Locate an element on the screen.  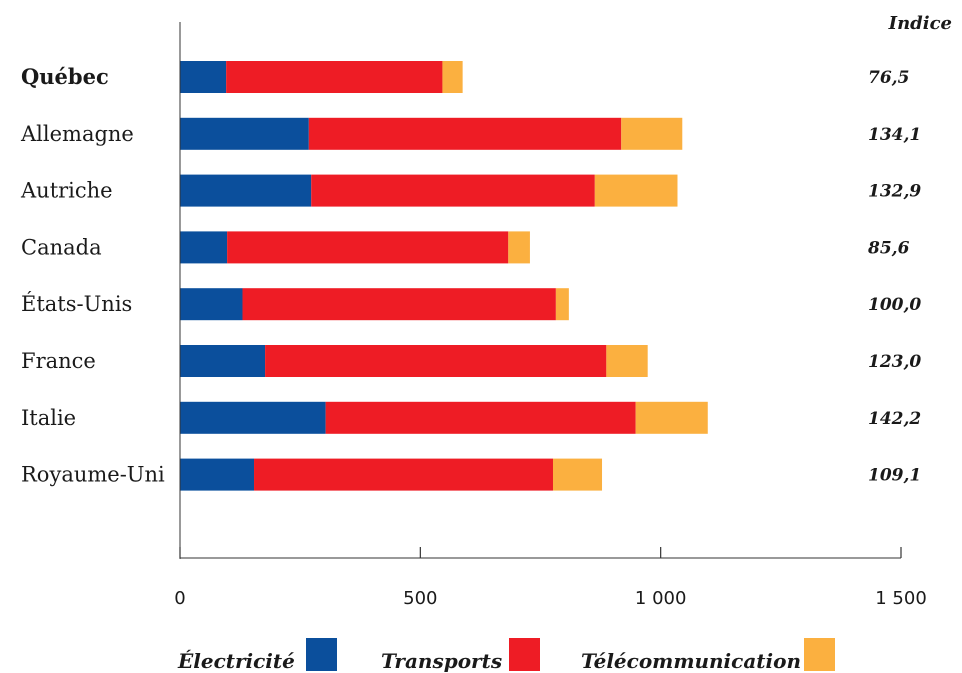
index-labels: 76,5 134,1 132,9 85,6 100,0 123,0 142,2 109,1 is located at coordinates (894, 277).